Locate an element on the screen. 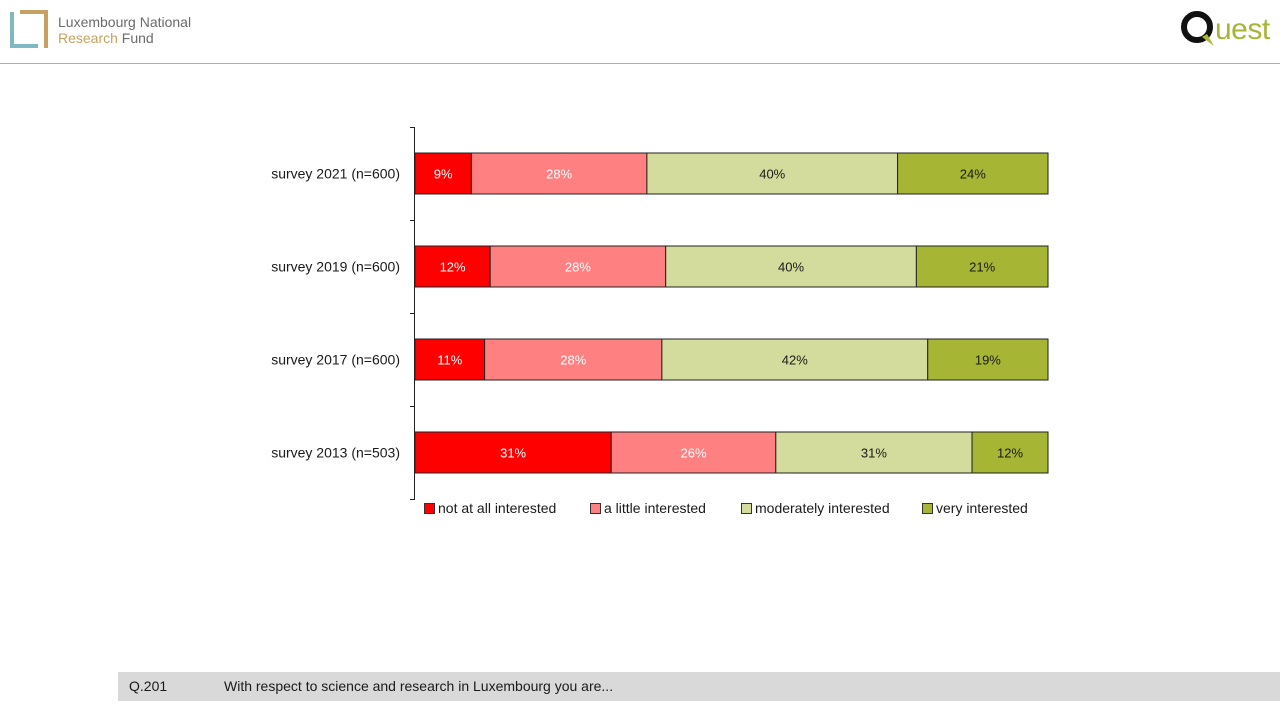 The height and width of the screenshot is (720, 1280). lnr-name-rest: Fund is located at coordinates (135, 38).